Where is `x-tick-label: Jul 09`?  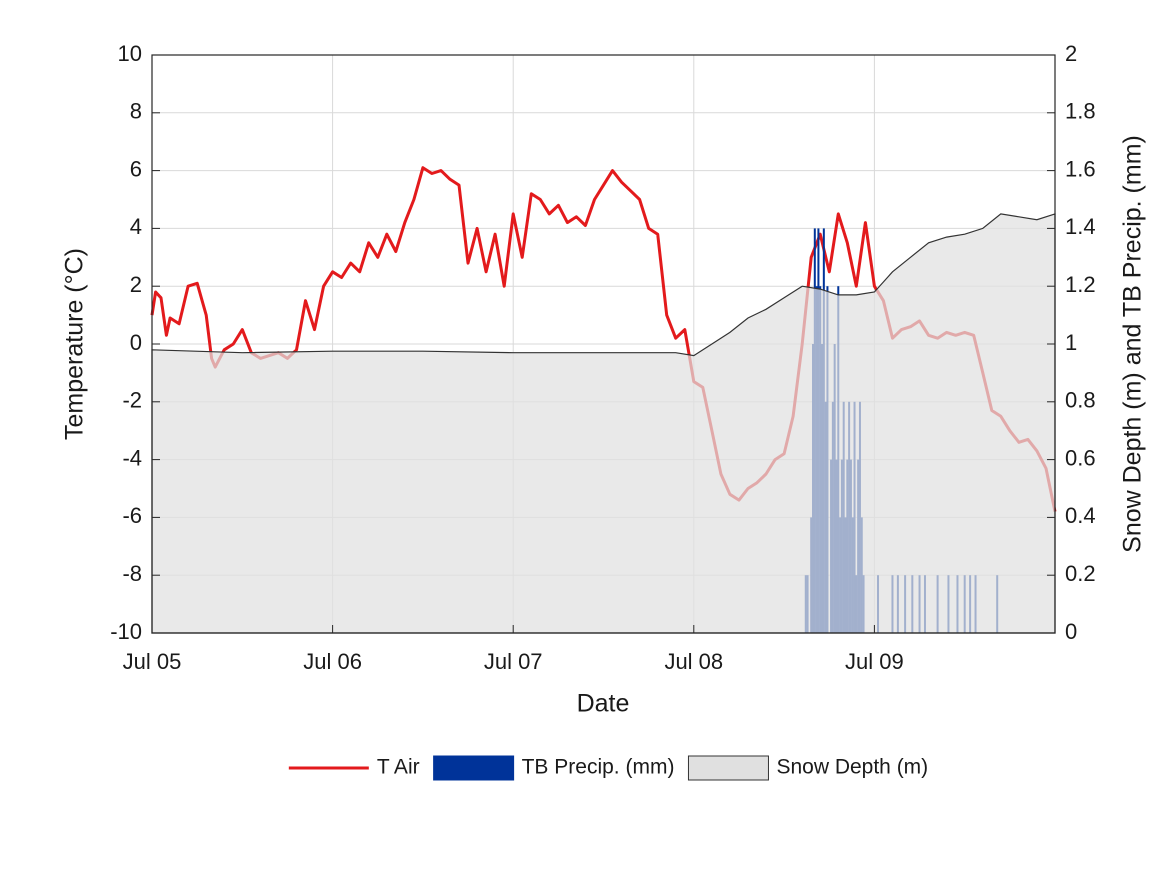 x-tick-label: Jul 09 is located at coordinates (874, 661).